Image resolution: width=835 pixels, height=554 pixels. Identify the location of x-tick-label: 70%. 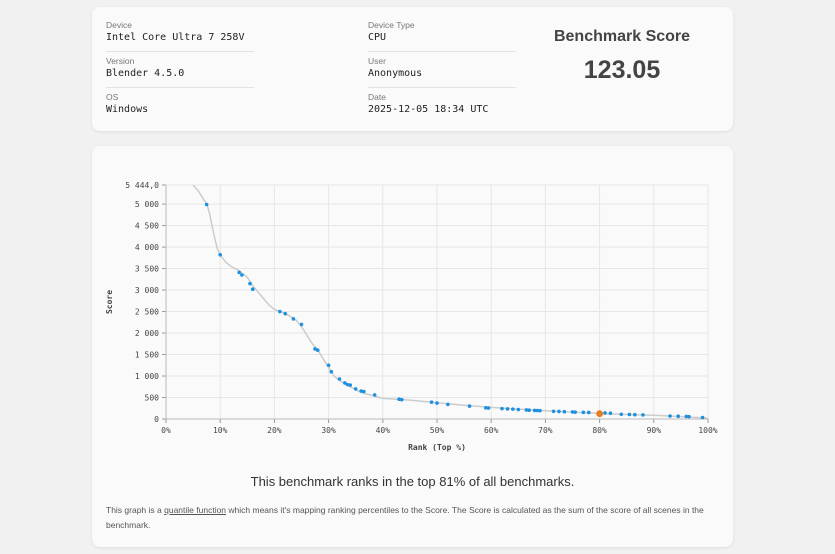
(545, 430).